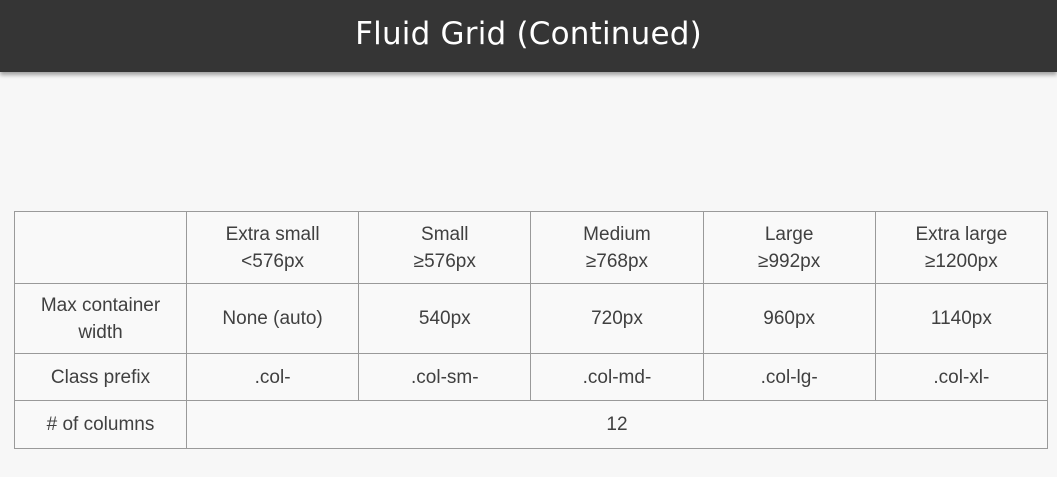  What do you see at coordinates (273, 261) in the screenshot?
I see `header-breakpoint: <576px` at bounding box center [273, 261].